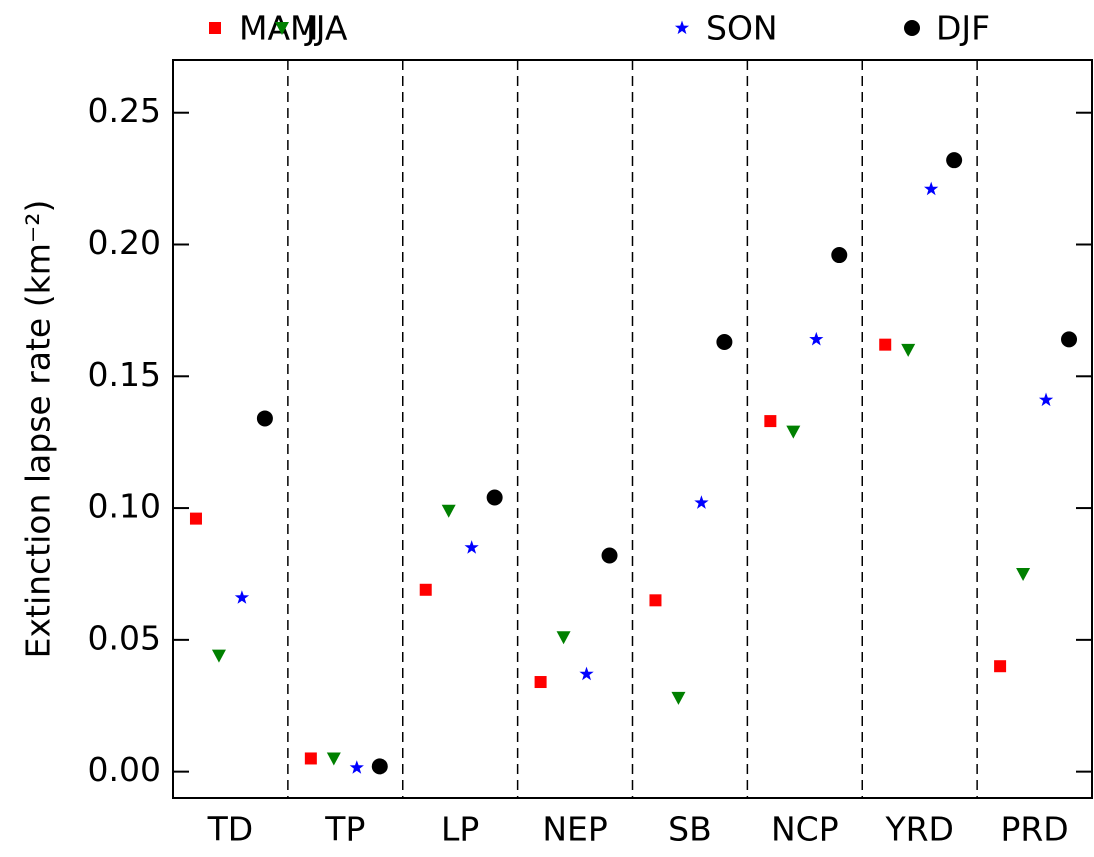  What do you see at coordinates (460, 829) in the screenshot?
I see `x-tick-label: LP` at bounding box center [460, 829].